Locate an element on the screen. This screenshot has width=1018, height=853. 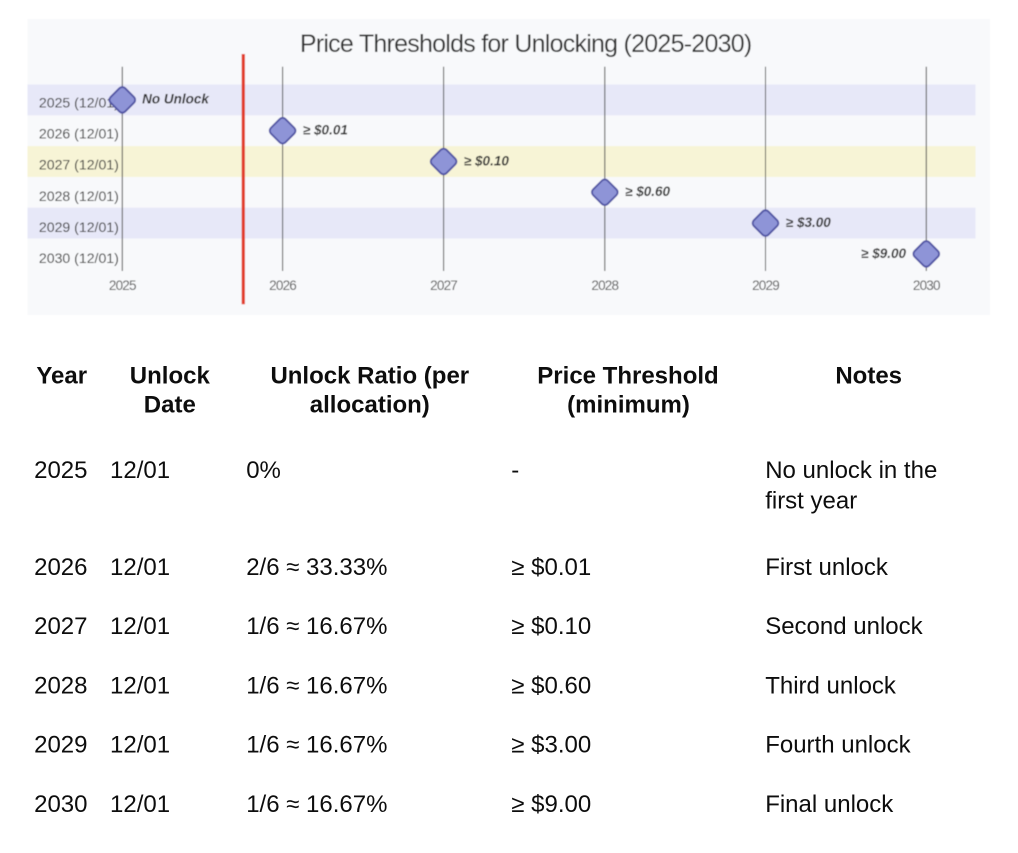
svg-text: Year is located at coordinates (61, 375).